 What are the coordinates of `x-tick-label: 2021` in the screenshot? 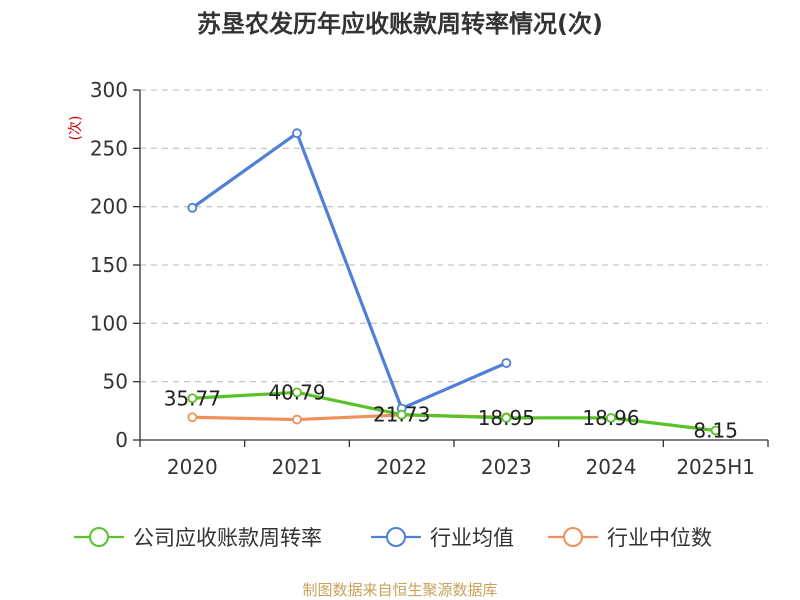 It's located at (297, 467).